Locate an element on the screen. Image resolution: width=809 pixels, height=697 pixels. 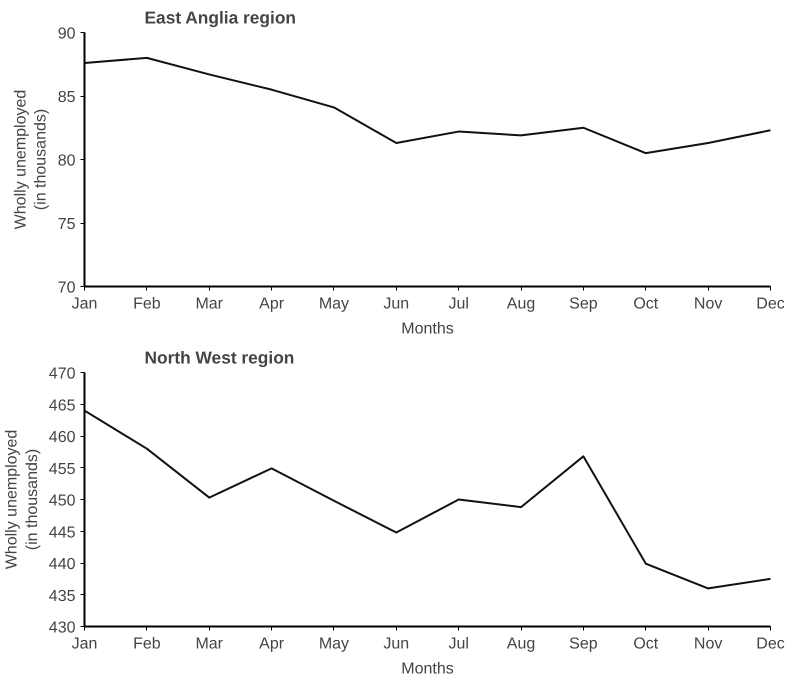
y-tick-label: 85 is located at coordinates (67, 97).